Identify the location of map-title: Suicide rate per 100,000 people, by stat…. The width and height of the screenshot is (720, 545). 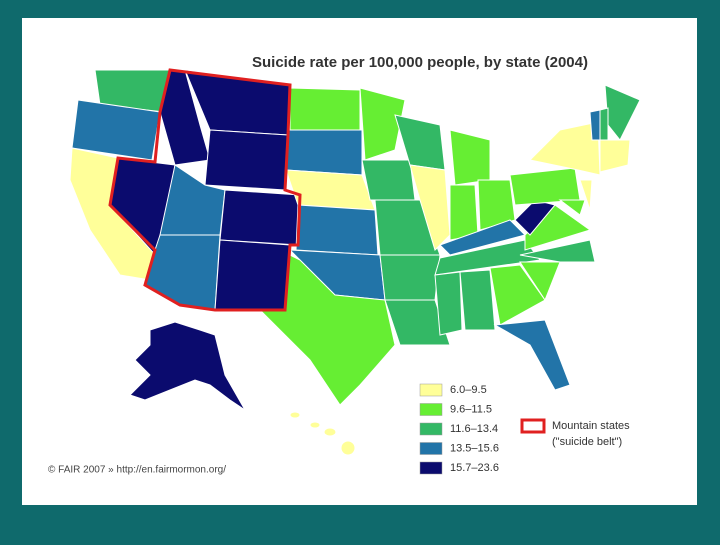
(420, 62).